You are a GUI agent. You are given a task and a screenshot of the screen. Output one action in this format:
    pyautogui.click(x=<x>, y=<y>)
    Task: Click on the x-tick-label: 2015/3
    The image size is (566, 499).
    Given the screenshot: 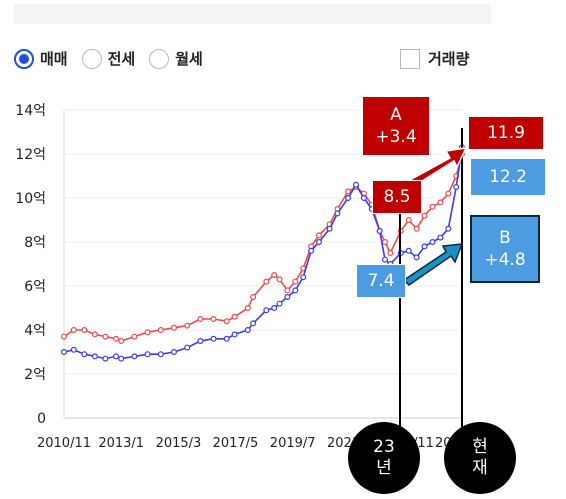 What is the action you would take?
    pyautogui.click(x=179, y=443)
    